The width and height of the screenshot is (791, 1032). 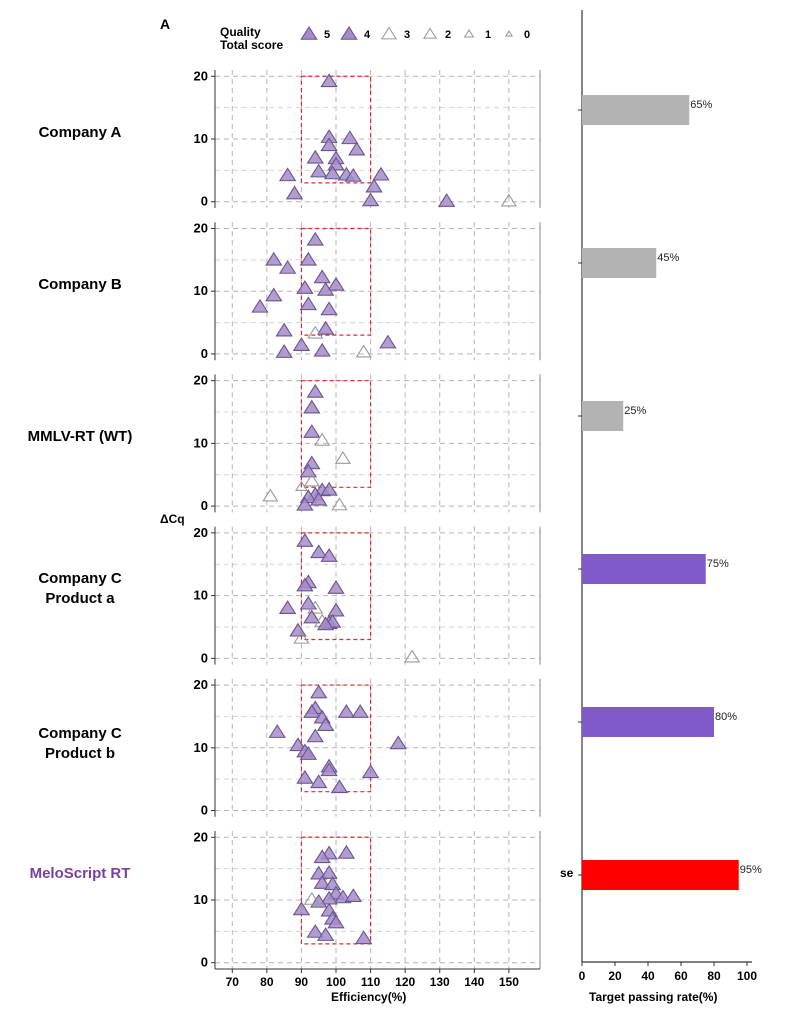 What do you see at coordinates (668, 258) in the screenshot?
I see `bar-value-label: 45%` at bounding box center [668, 258].